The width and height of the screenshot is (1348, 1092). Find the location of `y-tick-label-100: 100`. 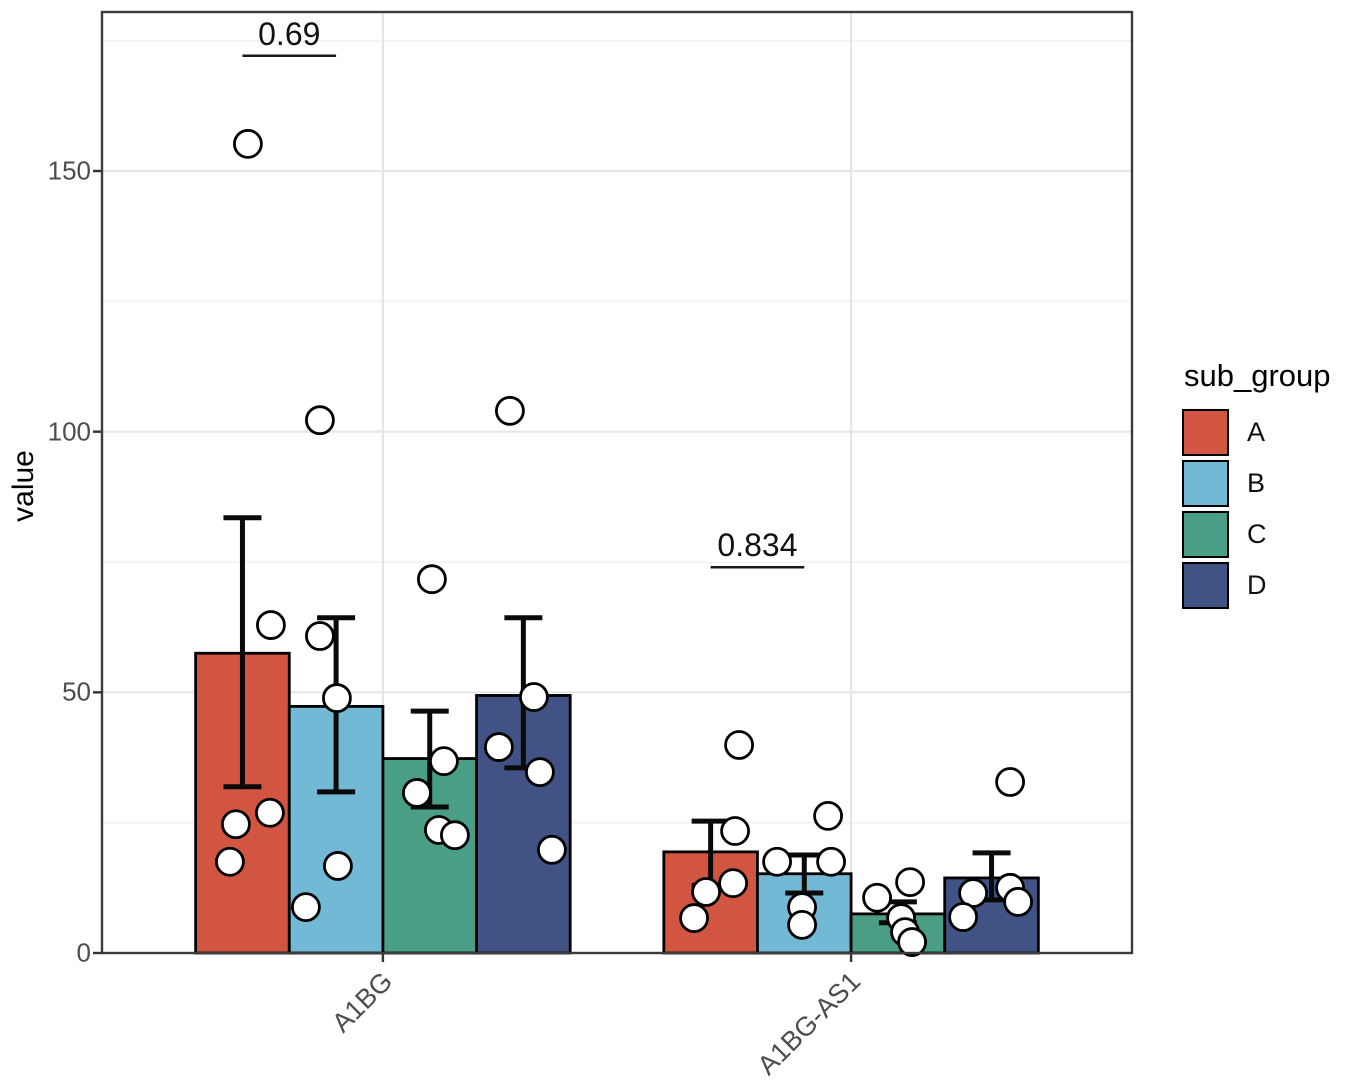

y-tick-label-100: 100 is located at coordinates (69, 431).